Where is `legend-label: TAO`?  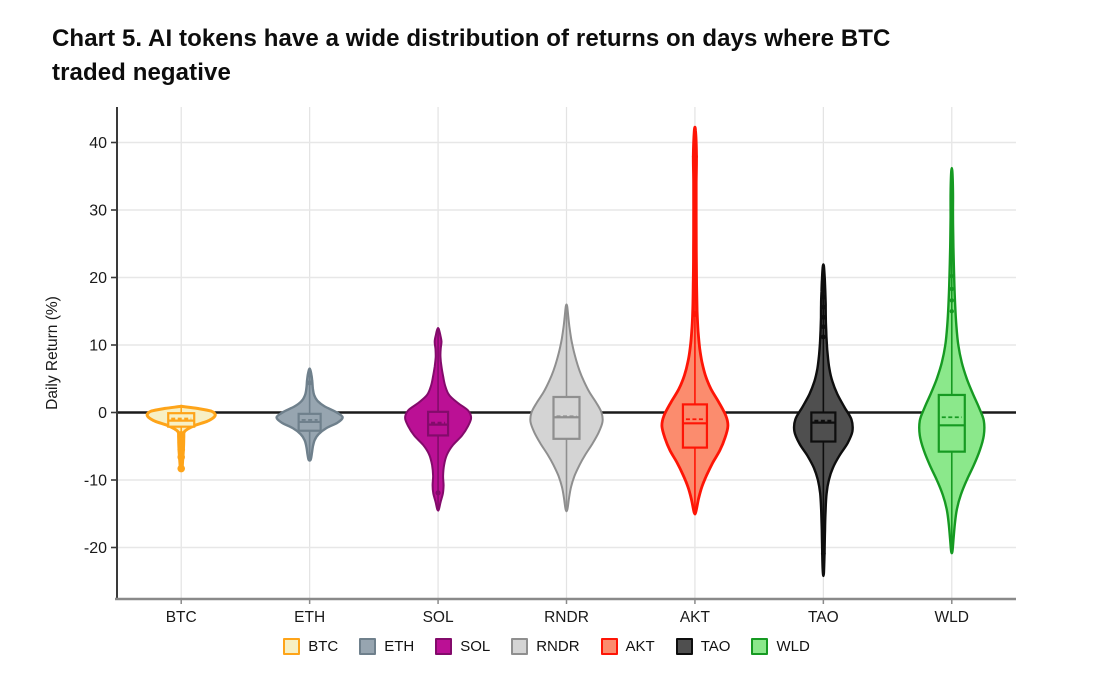
legend-label: TAO is located at coordinates (715, 646).